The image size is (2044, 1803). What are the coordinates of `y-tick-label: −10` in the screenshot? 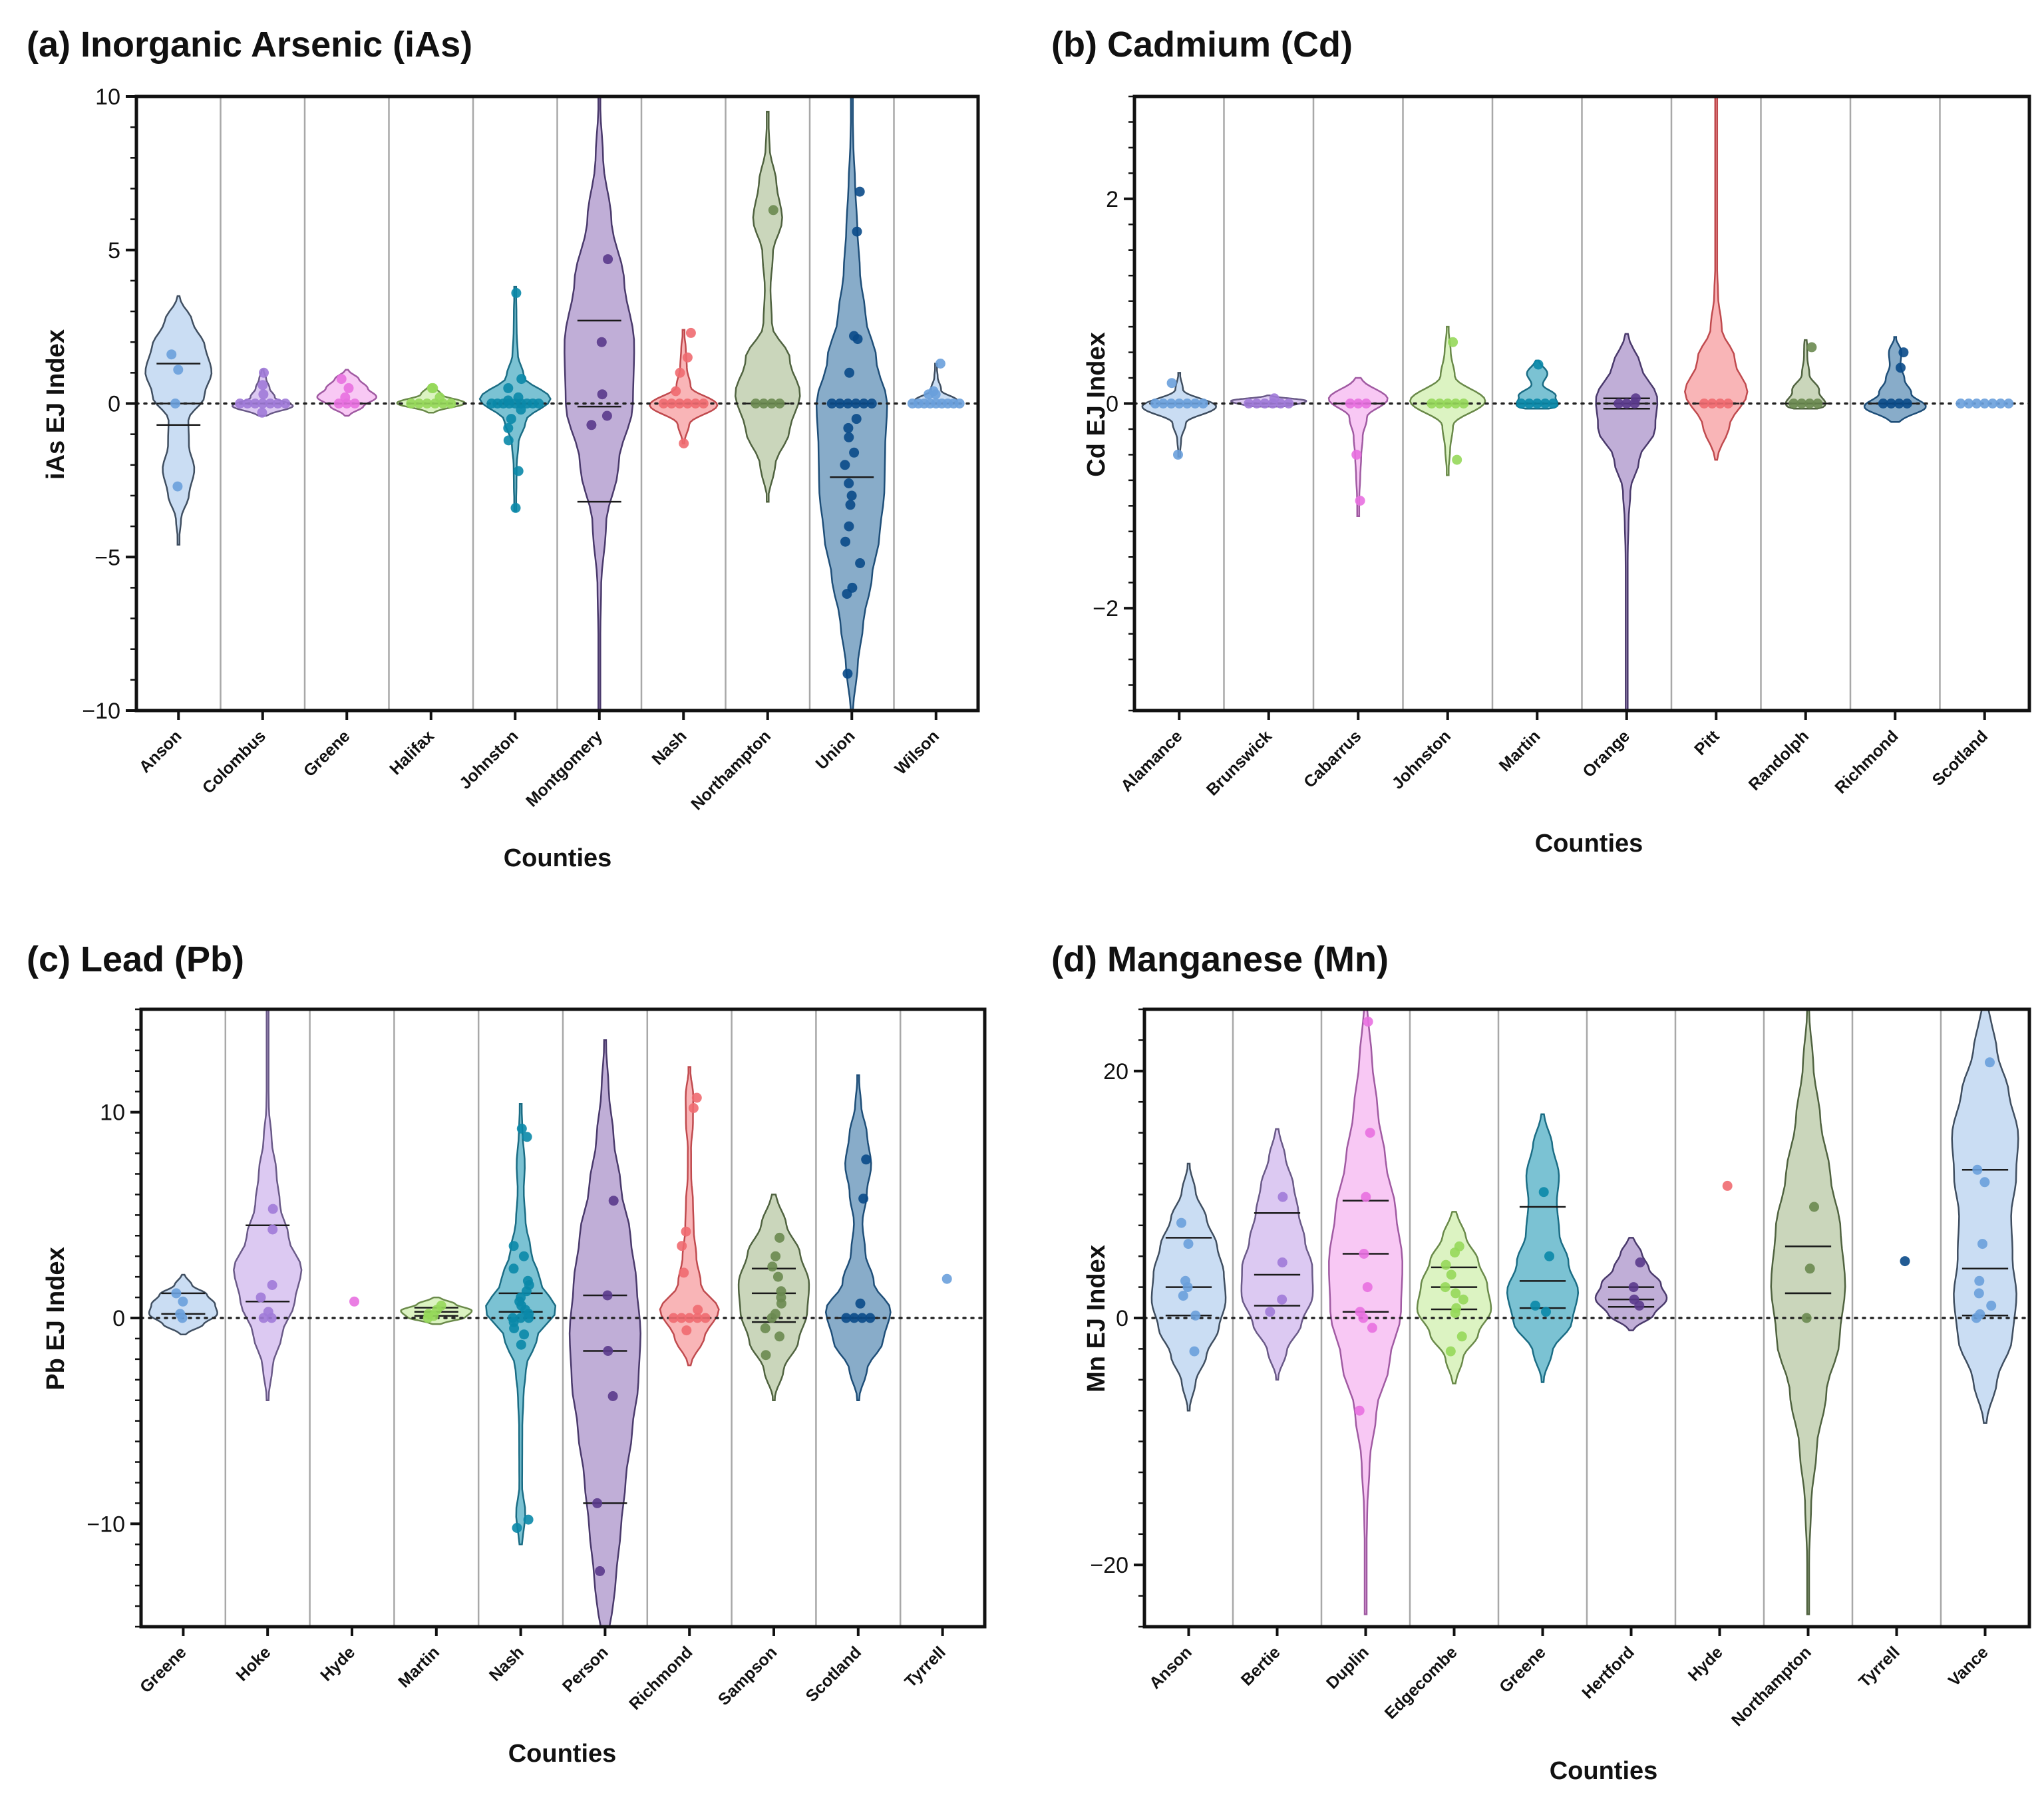 It's located at (101, 711).